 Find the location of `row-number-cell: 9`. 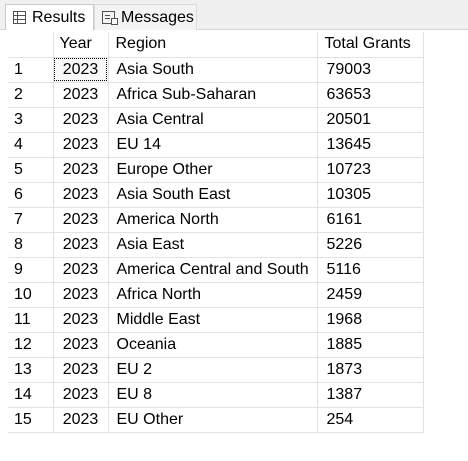

row-number-cell: 9 is located at coordinates (31, 270).